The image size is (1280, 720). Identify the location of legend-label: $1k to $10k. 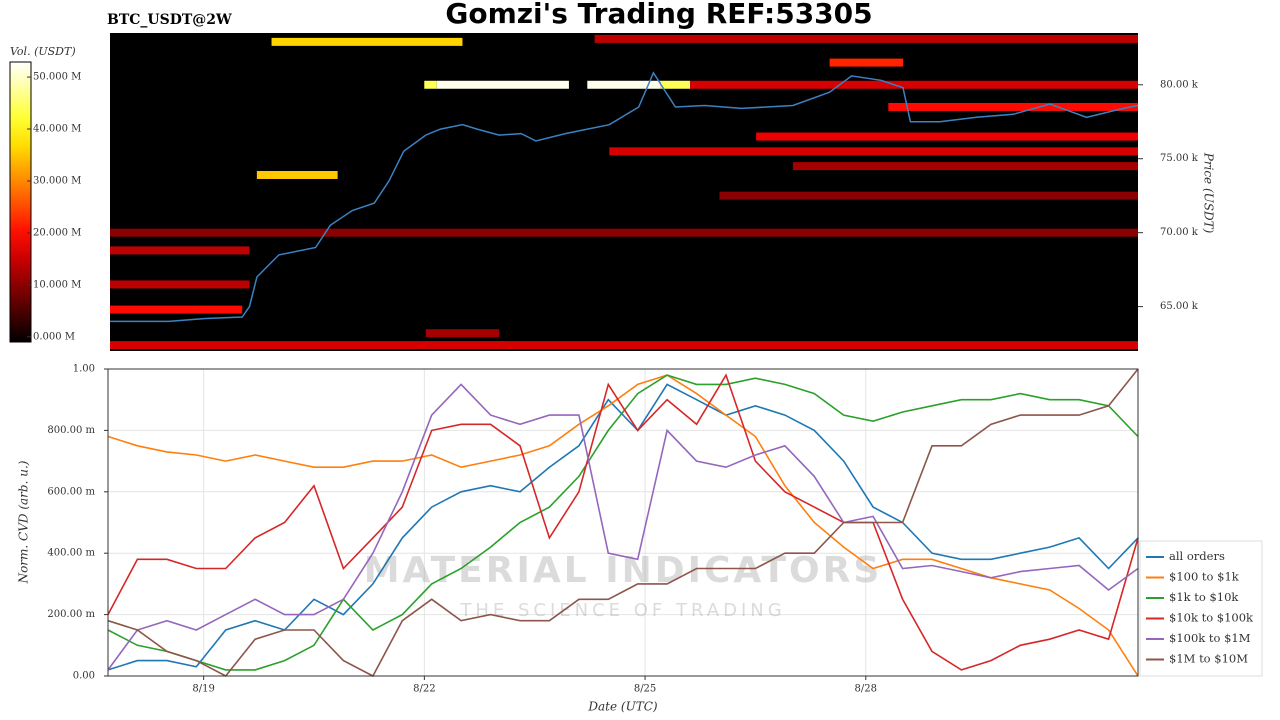
(1204, 597).